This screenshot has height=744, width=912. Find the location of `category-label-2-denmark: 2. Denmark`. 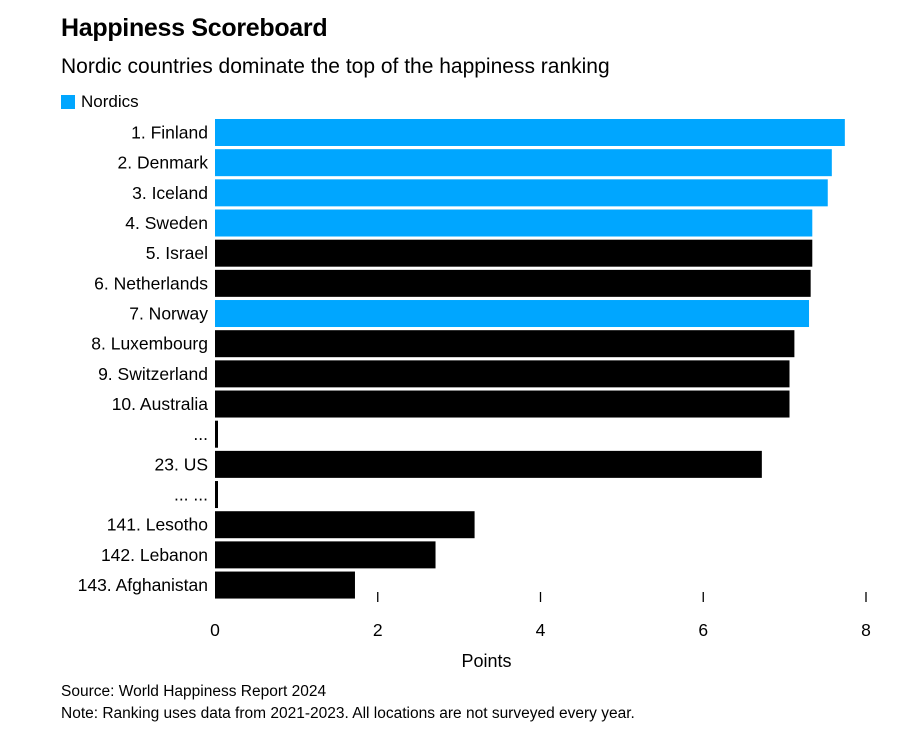

category-label-2-denmark: 2. Denmark is located at coordinates (163, 163).